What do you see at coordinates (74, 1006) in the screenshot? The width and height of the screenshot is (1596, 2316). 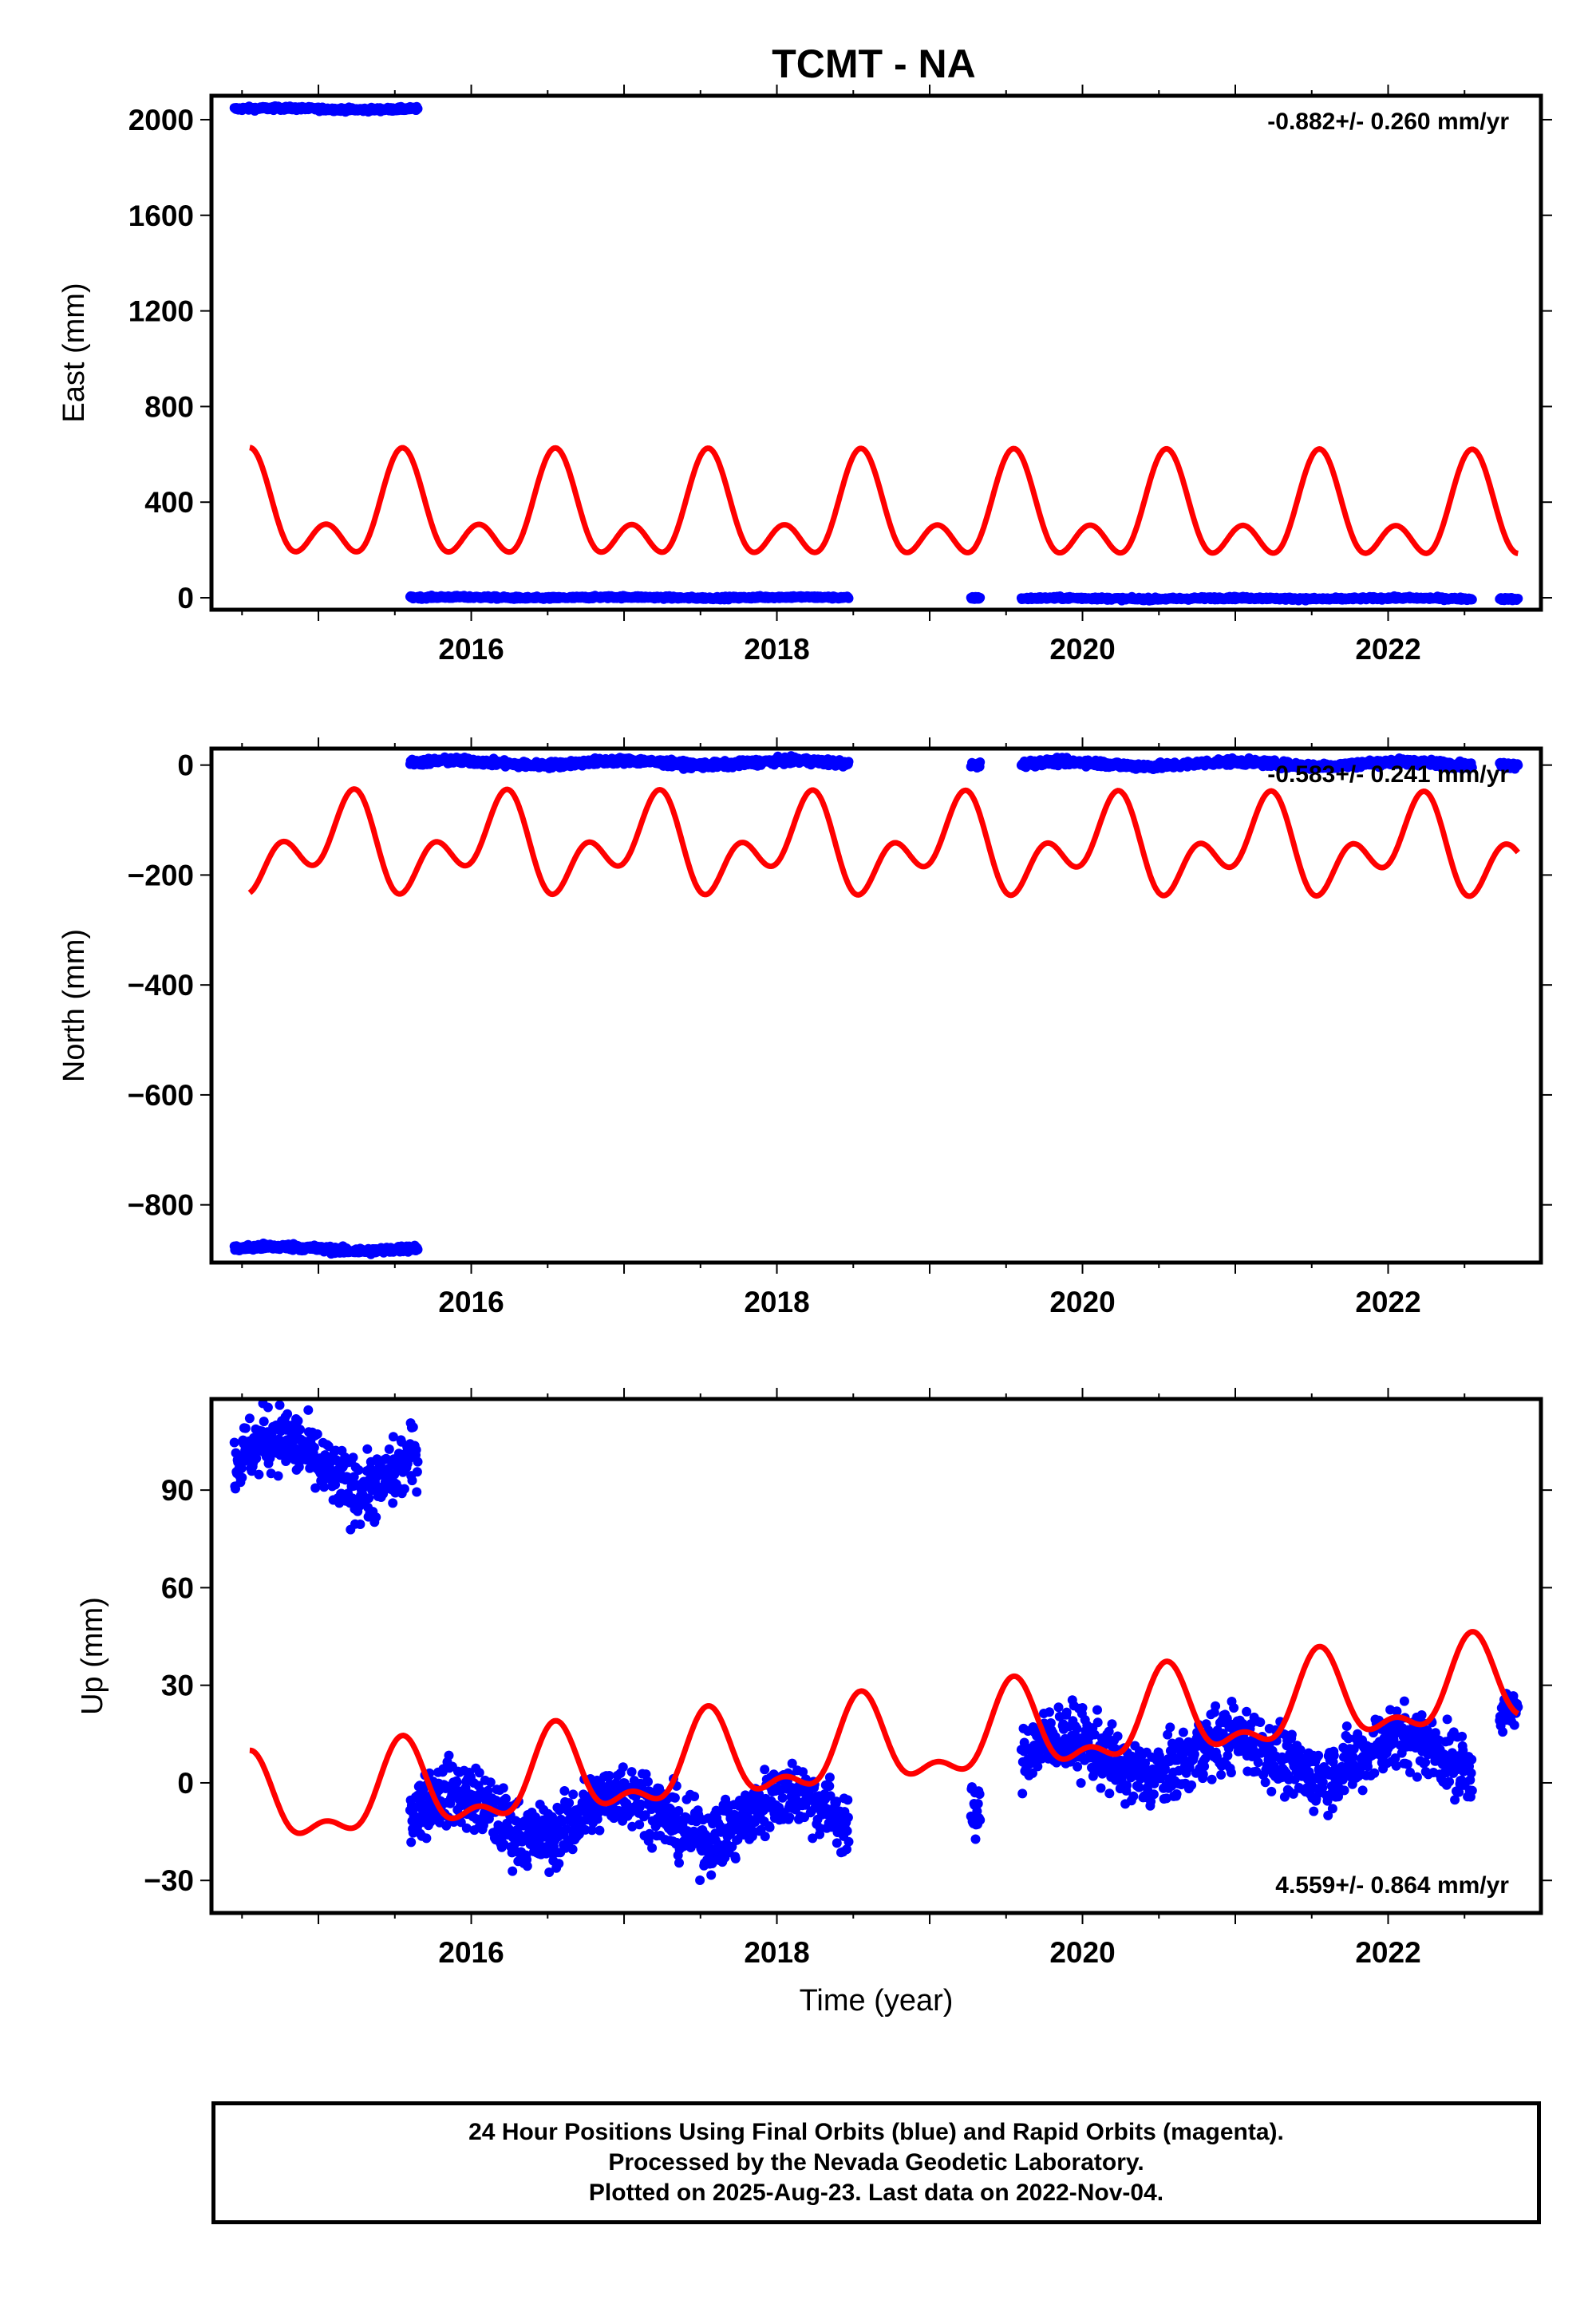 I see `y-axis-label: North (mm)` at bounding box center [74, 1006].